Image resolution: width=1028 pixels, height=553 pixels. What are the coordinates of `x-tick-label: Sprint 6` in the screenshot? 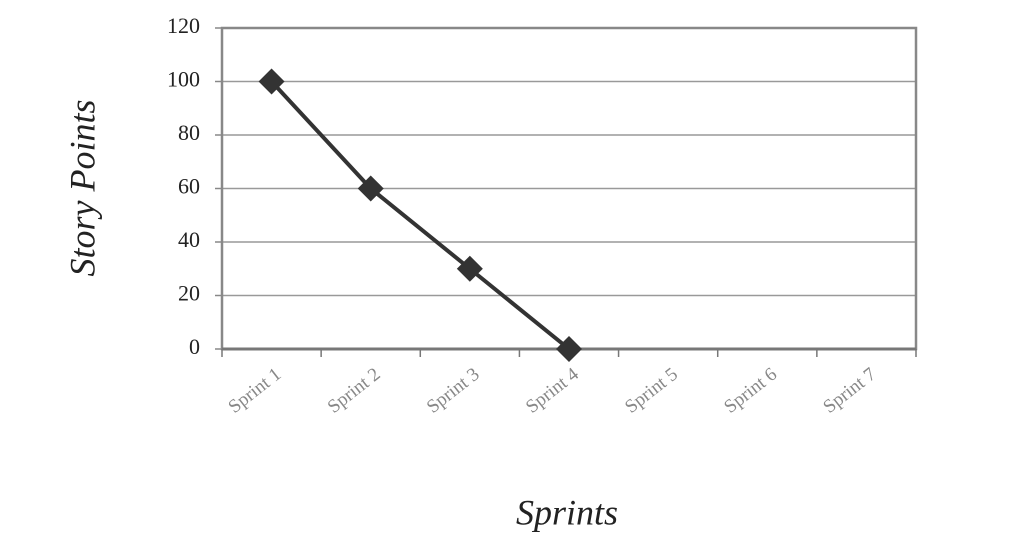 It's located at (750, 391).